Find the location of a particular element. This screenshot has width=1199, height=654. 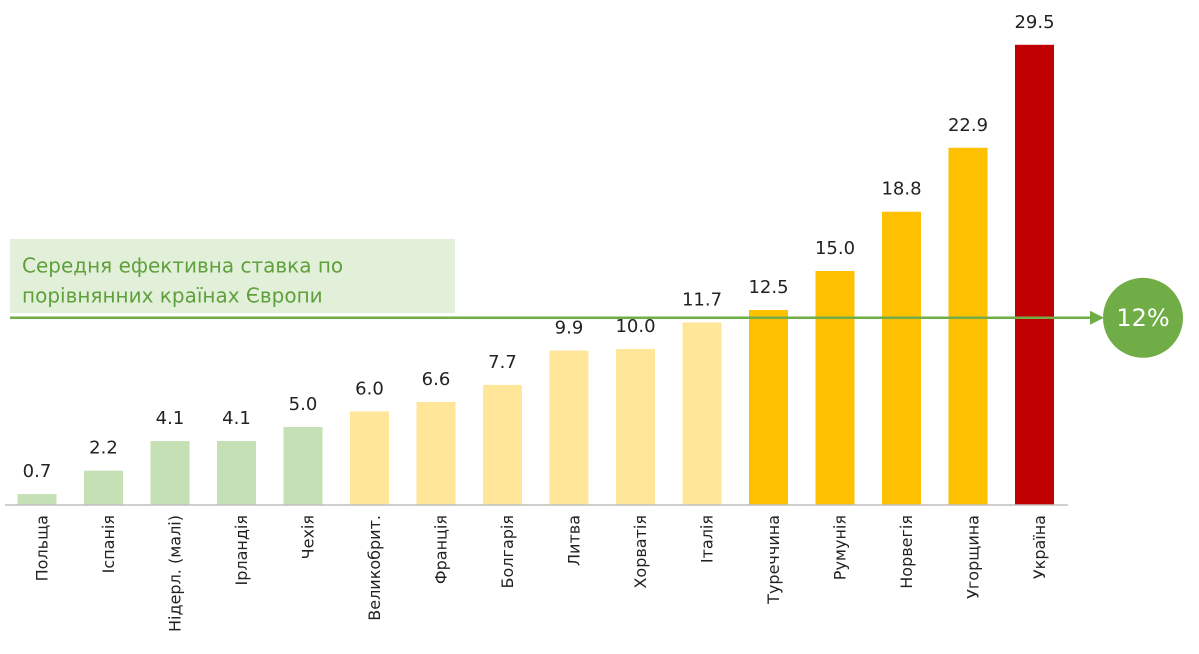

x-tick-label: Чехія is located at coordinates (308, 537).